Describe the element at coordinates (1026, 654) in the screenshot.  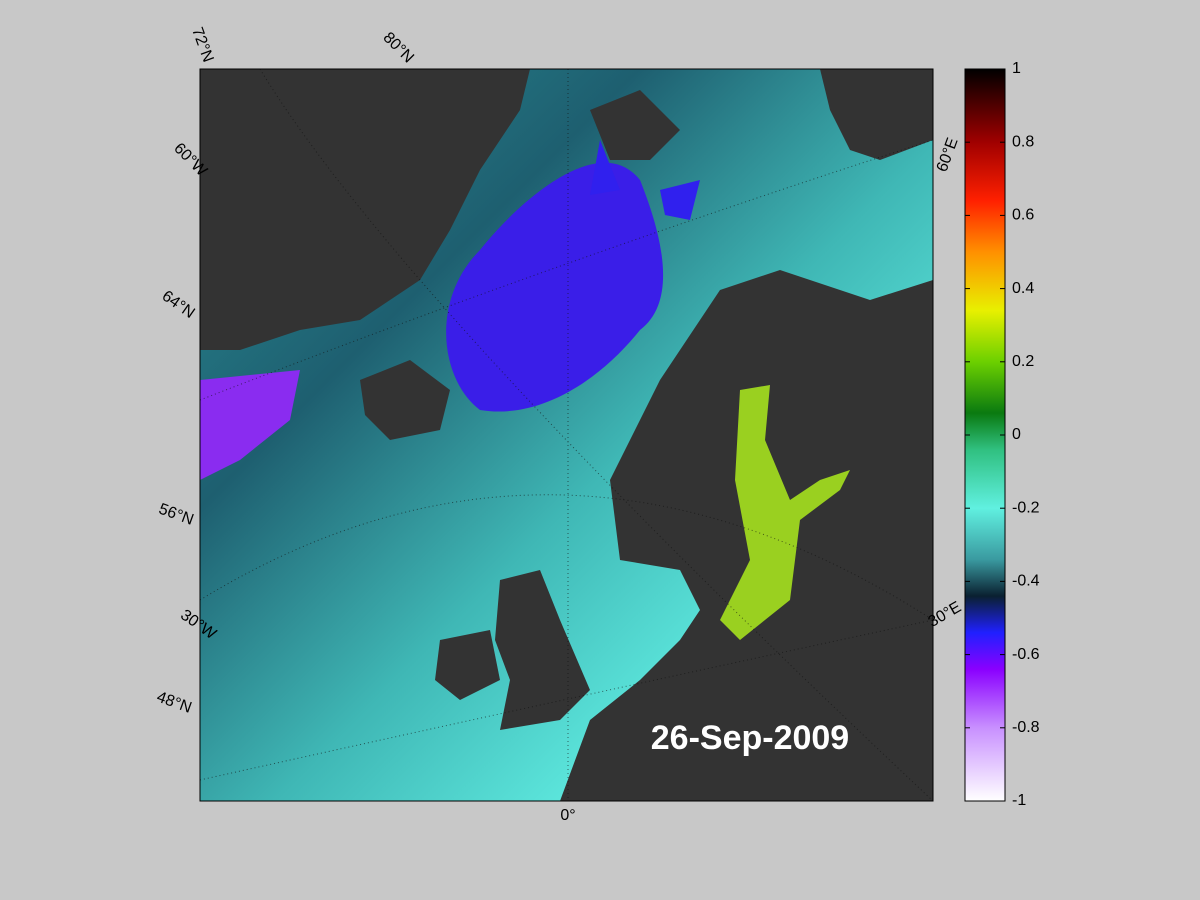
I see `colorbar-tick-label: -0.6` at that location.